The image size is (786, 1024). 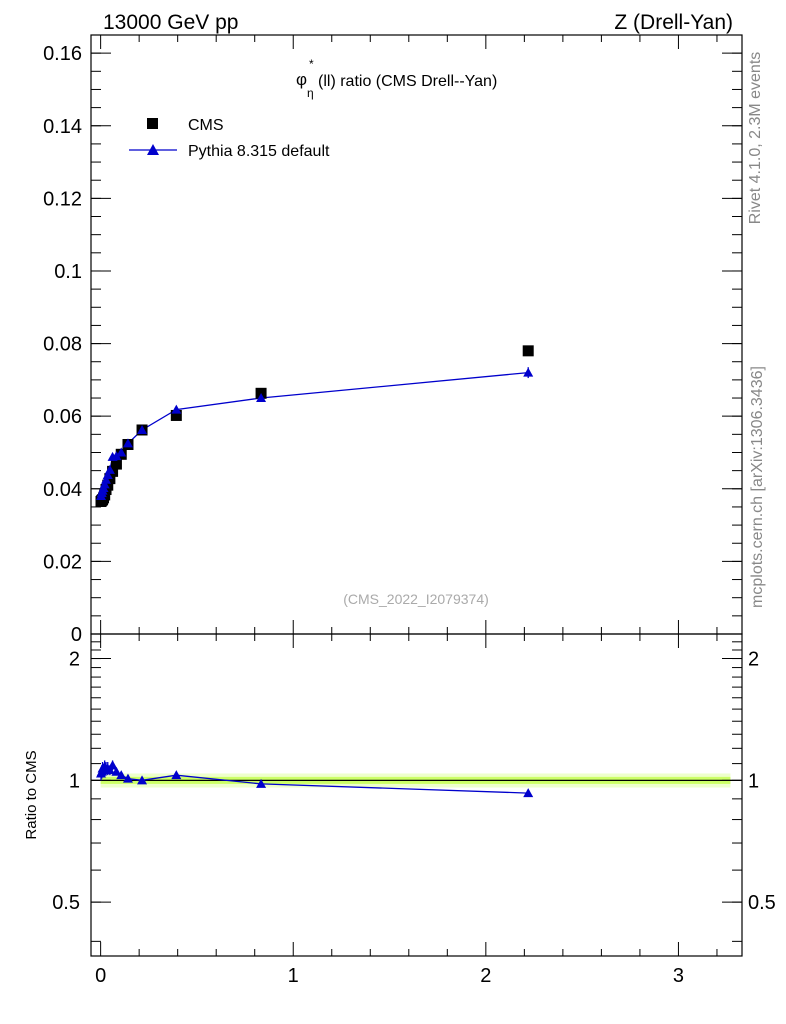 What do you see at coordinates (673, 22) in the screenshot?
I see `header-right-label: Z (Drell-Yan)` at bounding box center [673, 22].